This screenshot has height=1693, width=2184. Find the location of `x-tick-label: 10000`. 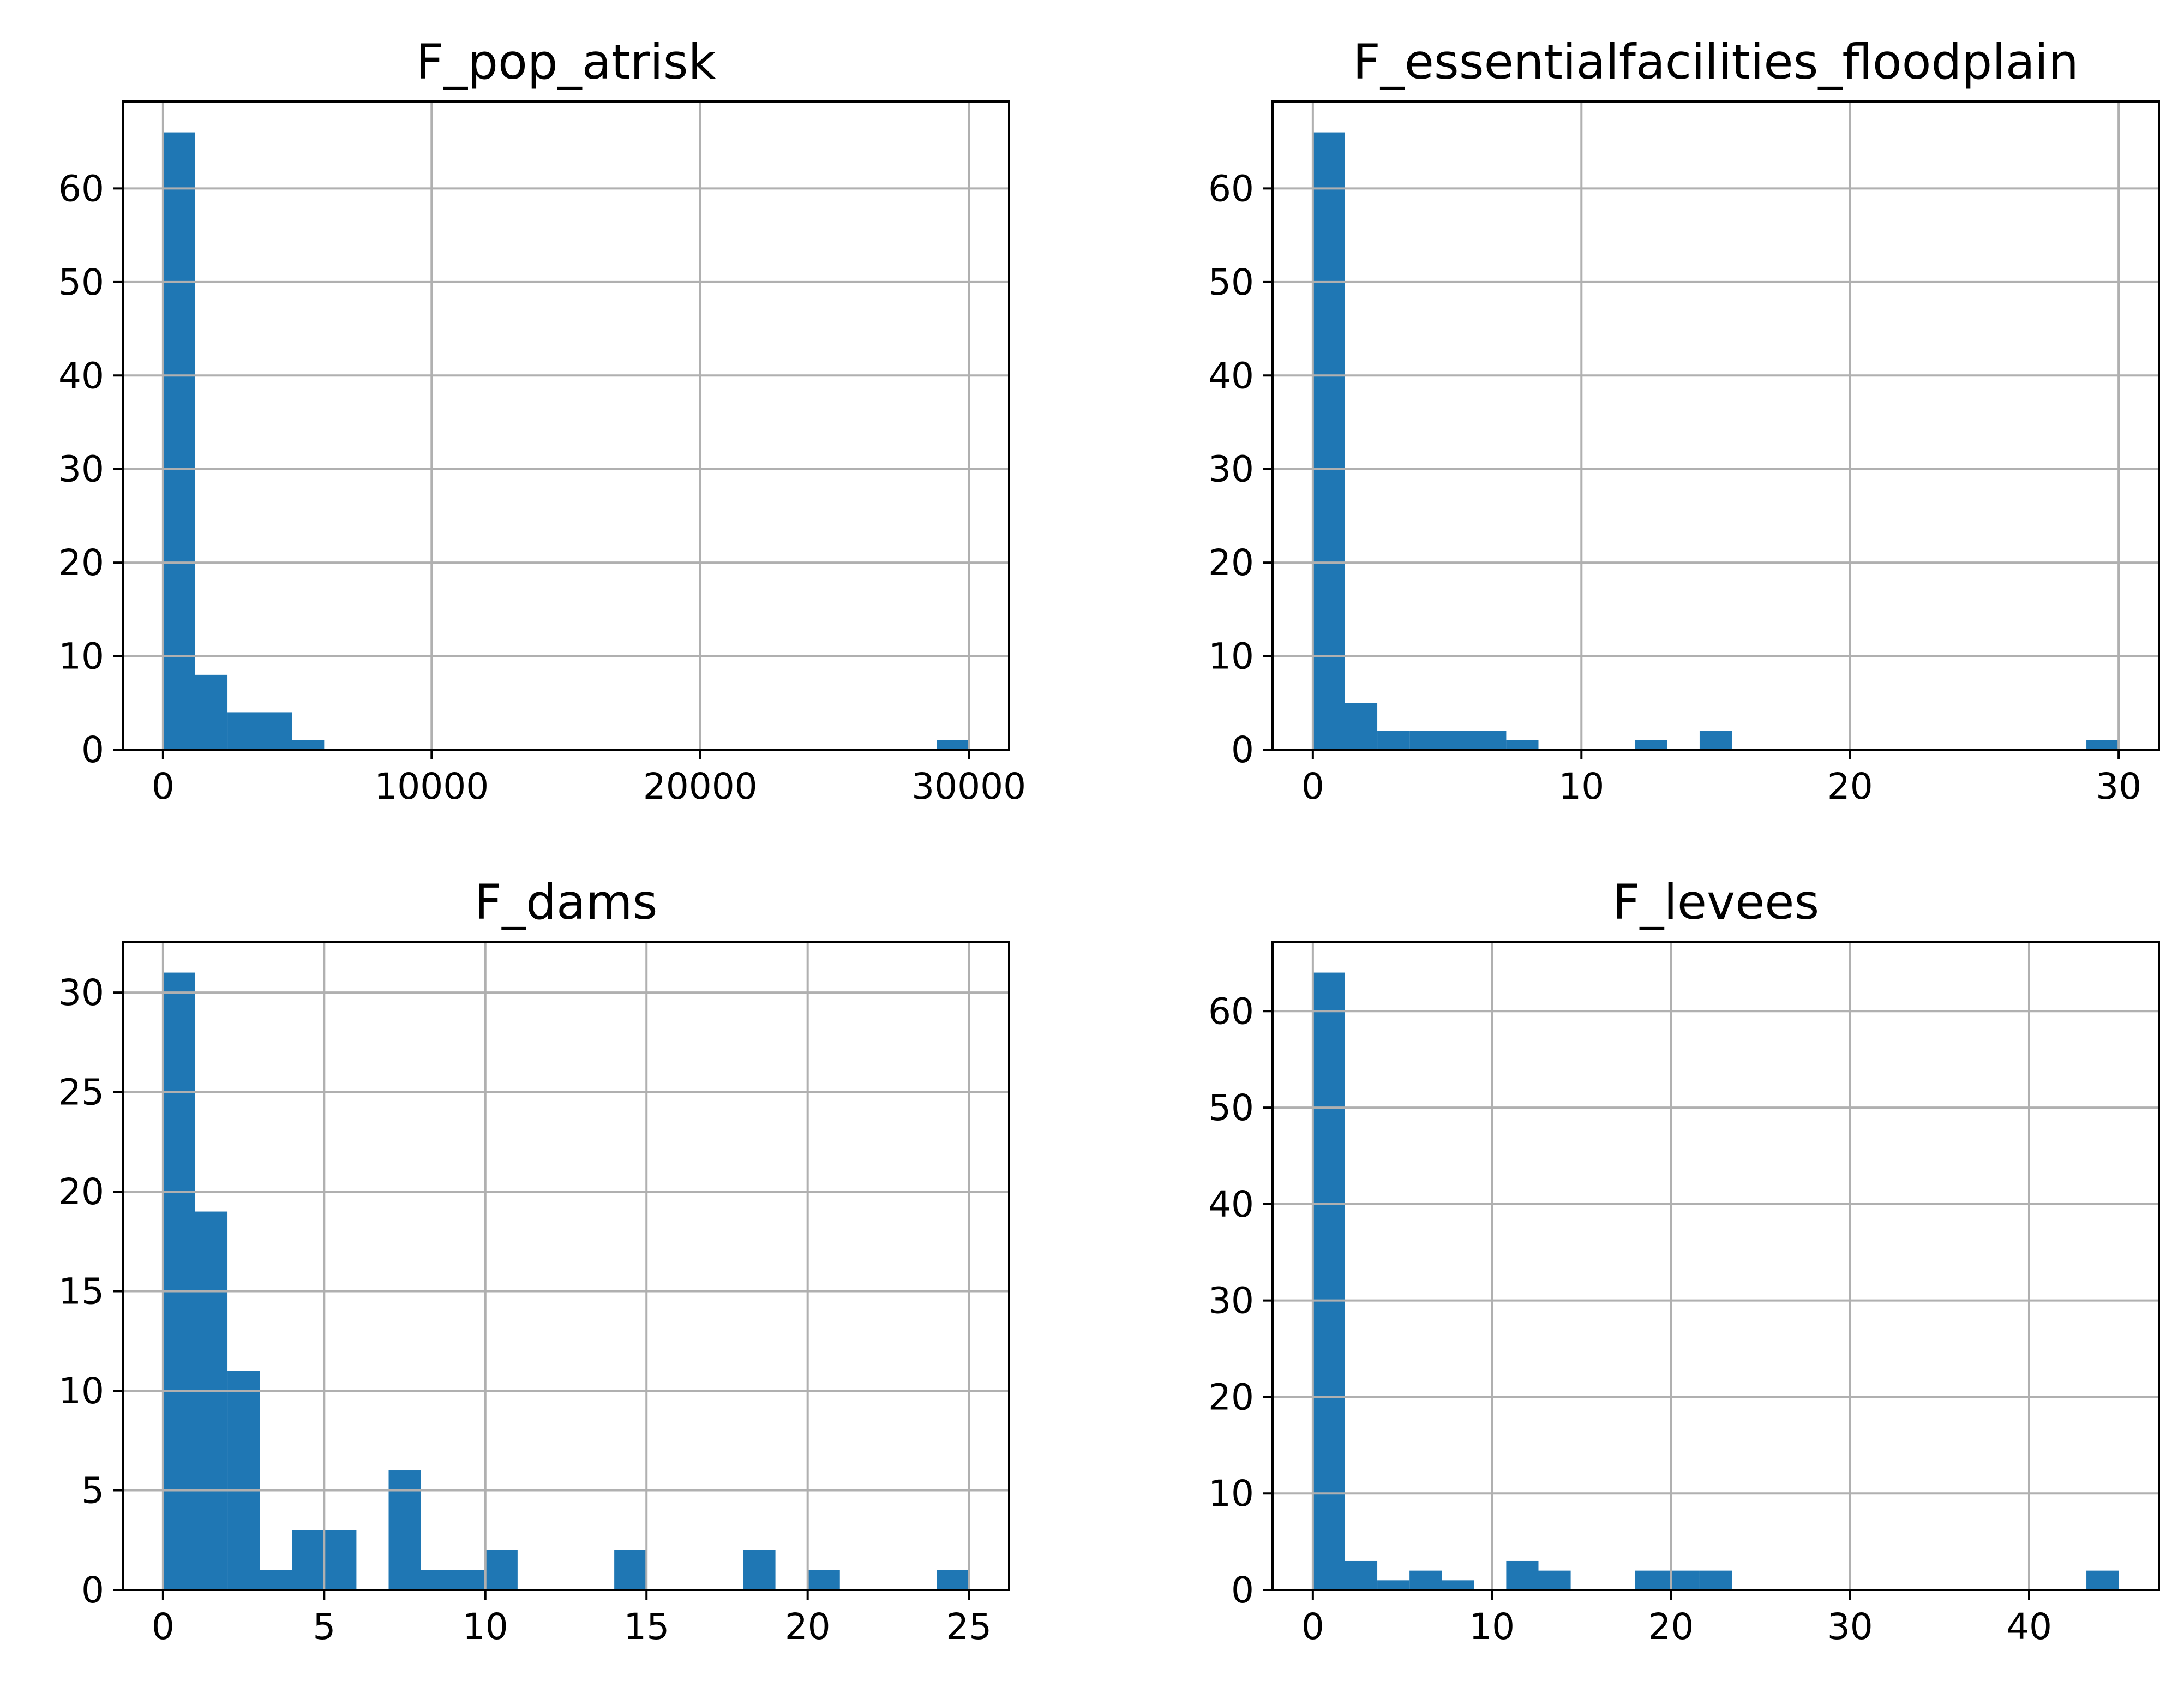

x-tick-label: 10000 is located at coordinates (431, 786).